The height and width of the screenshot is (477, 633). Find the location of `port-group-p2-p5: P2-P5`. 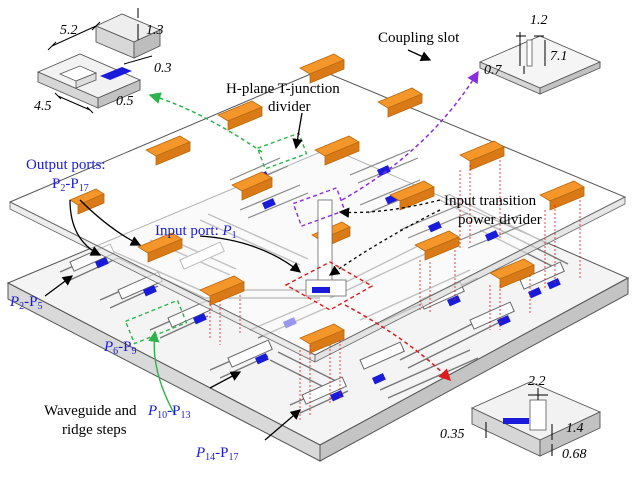

port-group-p2-p5: P2-P5 is located at coordinates (26, 303).